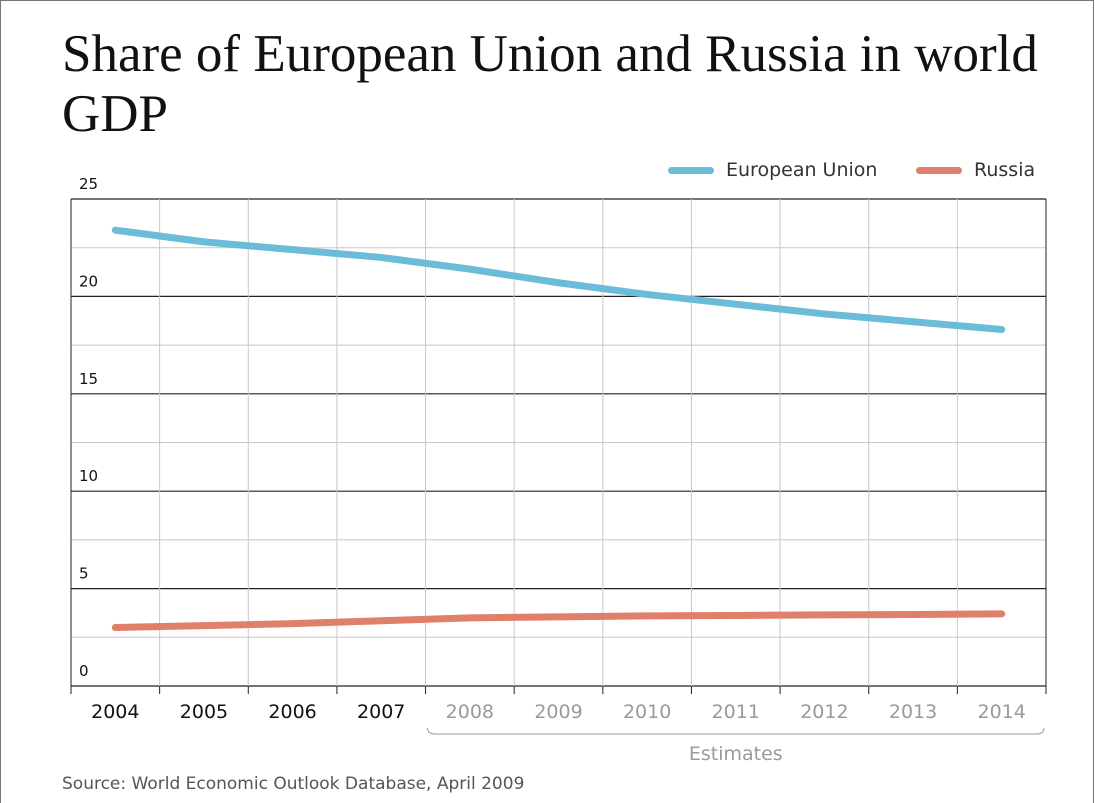 Image resolution: width=1095 pixels, height=803 pixels. What do you see at coordinates (647, 712) in the screenshot?
I see `x-tick-label: 2010` at bounding box center [647, 712].